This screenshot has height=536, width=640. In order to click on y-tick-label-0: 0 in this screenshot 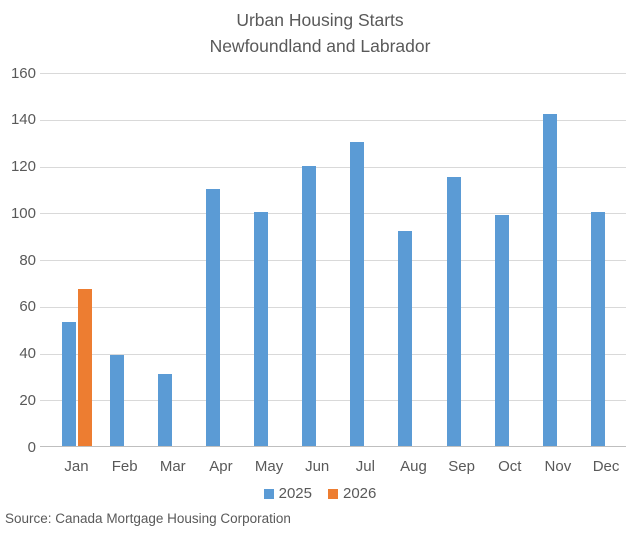, I will do `click(31, 447)`.